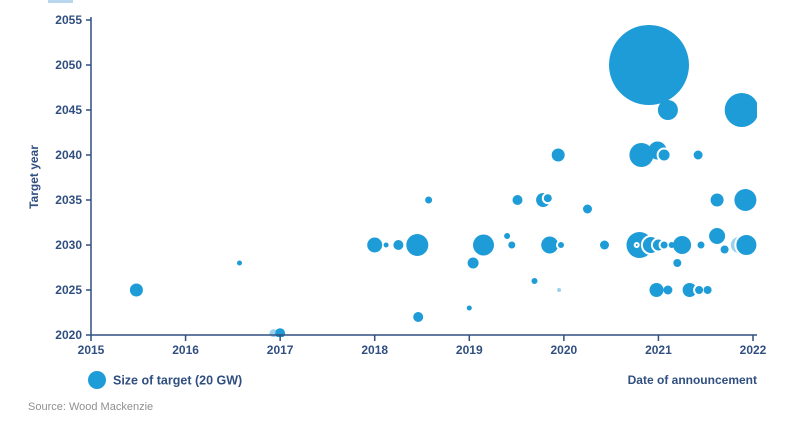 This screenshot has width=800, height=425. What do you see at coordinates (68, 20) in the screenshot?
I see `y-tick-label: 2055` at bounding box center [68, 20].